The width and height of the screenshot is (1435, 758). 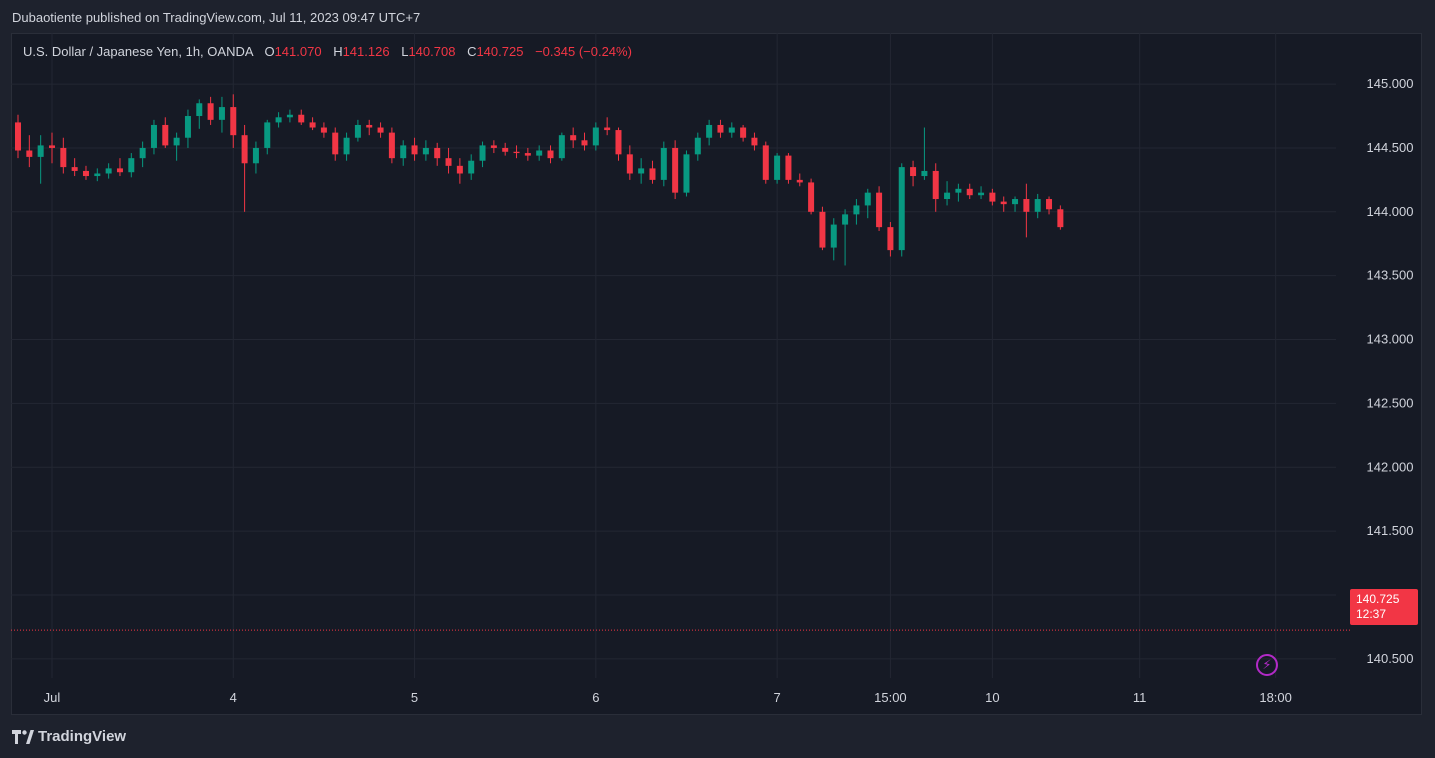 I want to click on y-tick-label: 140.500, so click(x=1390, y=658).